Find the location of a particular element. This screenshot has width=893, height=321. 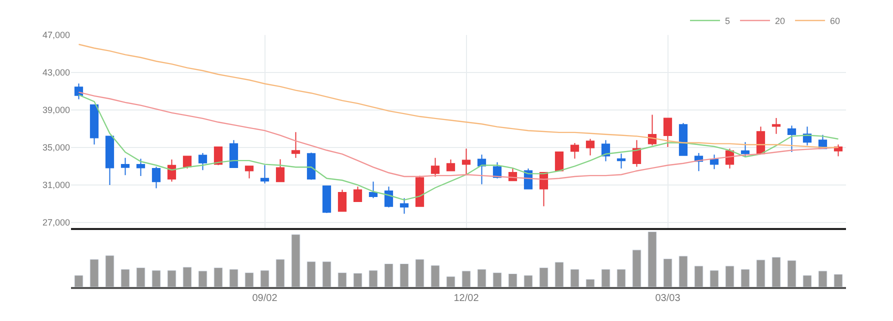

y-tick-label: 27,000 is located at coordinates (56, 223).